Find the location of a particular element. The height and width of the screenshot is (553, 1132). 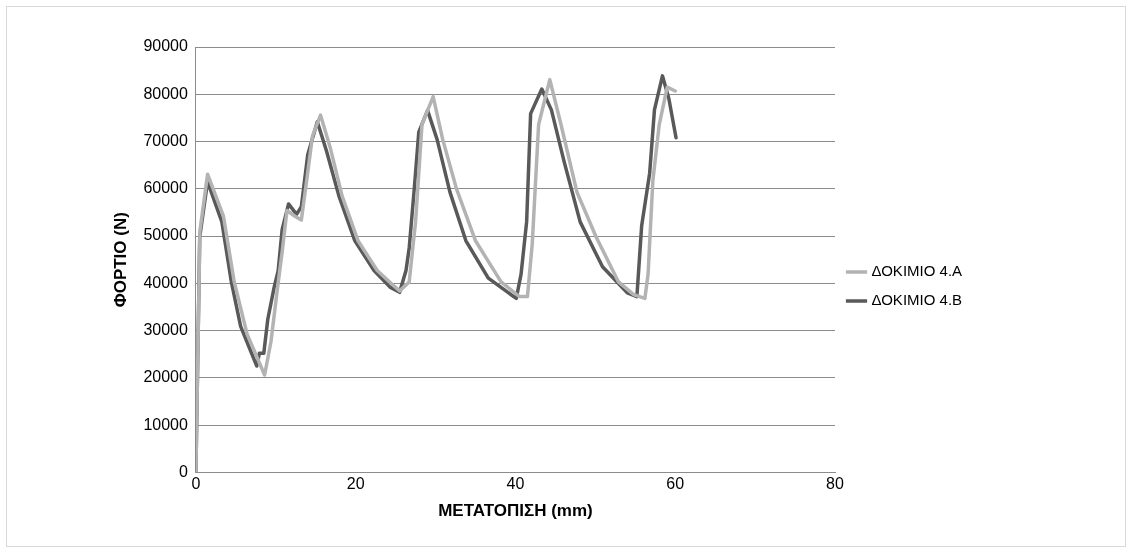

legend-label: ΔΟΚΙΜΙΟ 4.B is located at coordinates (917, 300).